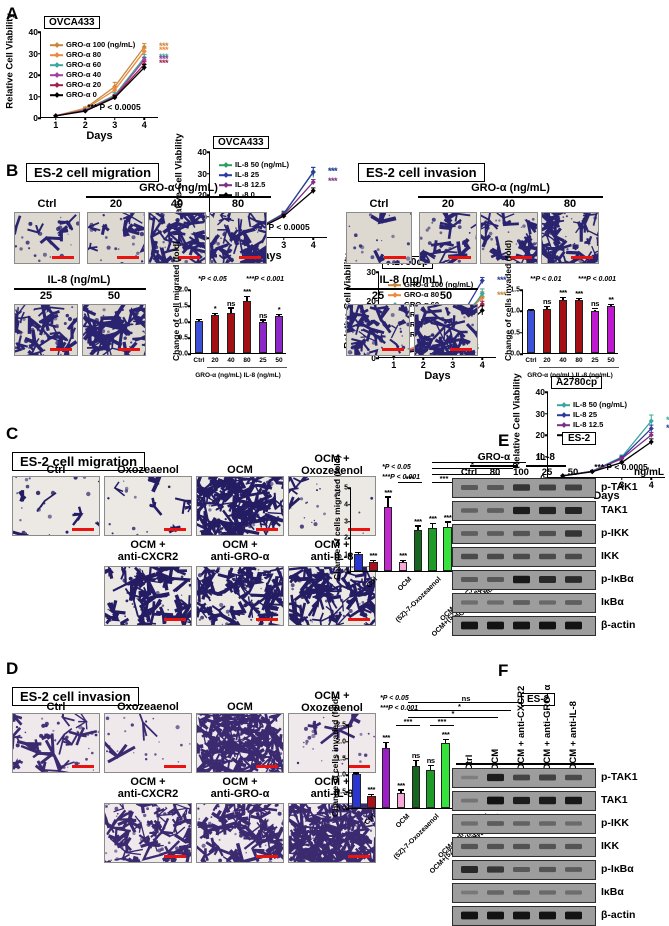 This screenshot has width=669, height=926. Describe the element at coordinates (503, 670) in the screenshot. I see `panel-letter-f: F` at that location.